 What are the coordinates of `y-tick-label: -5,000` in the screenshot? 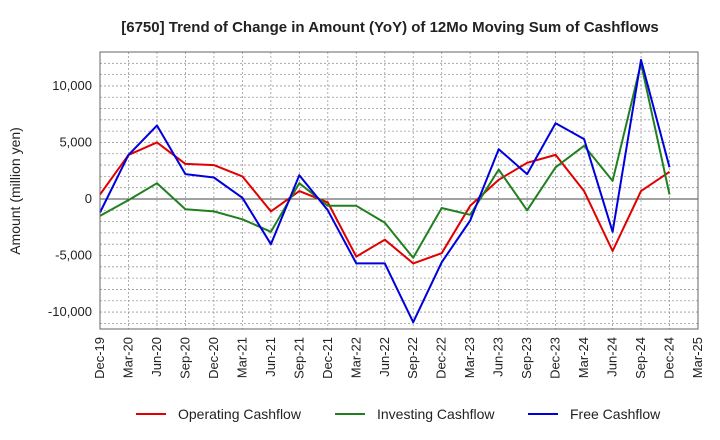 It's located at (73, 255).